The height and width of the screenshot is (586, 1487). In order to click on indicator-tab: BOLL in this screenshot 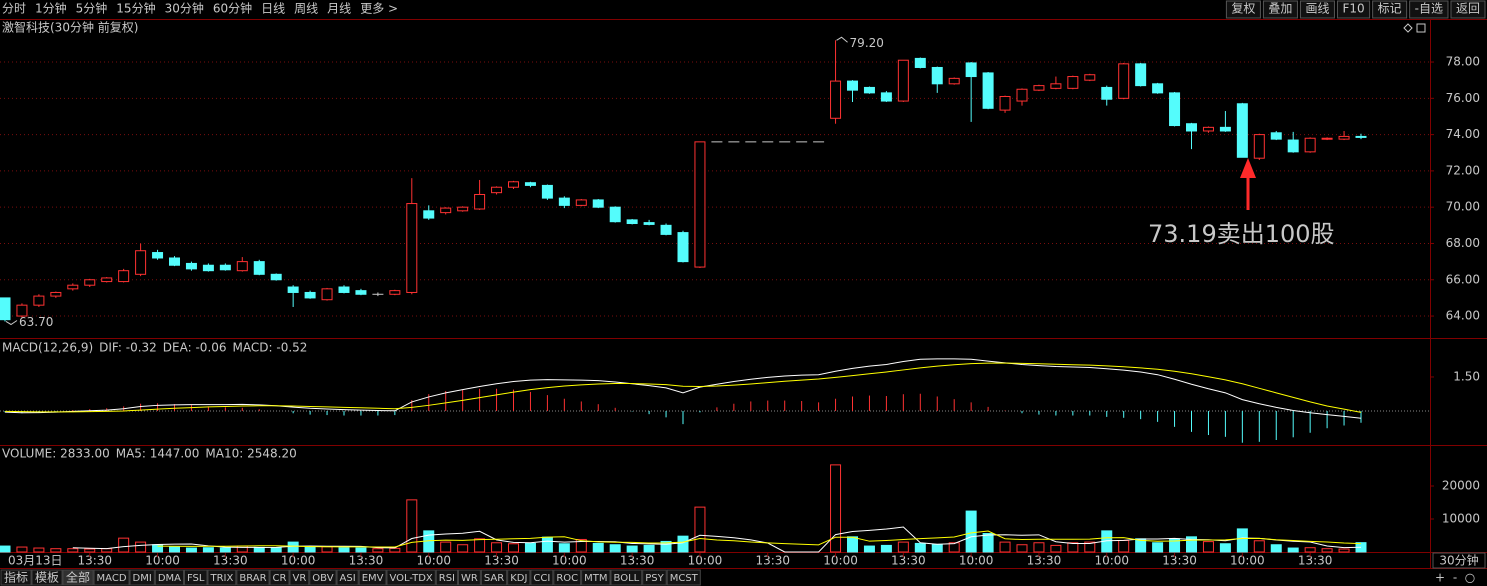, I will do `click(627, 578)`.